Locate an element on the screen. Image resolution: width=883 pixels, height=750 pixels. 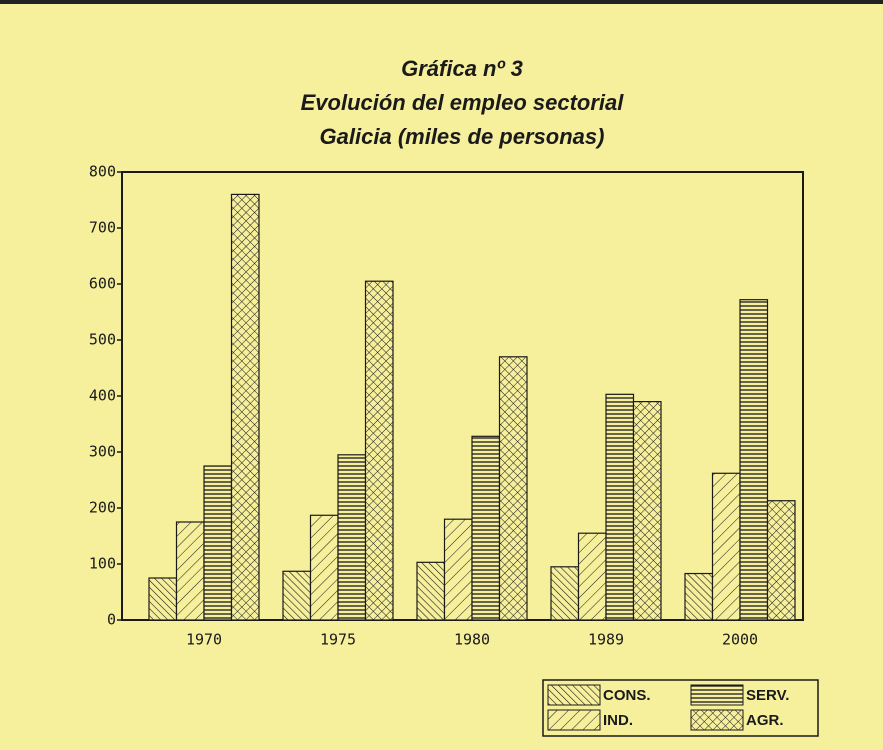
chart-title: Evolución del empleo sectorial is located at coordinates (463, 102).